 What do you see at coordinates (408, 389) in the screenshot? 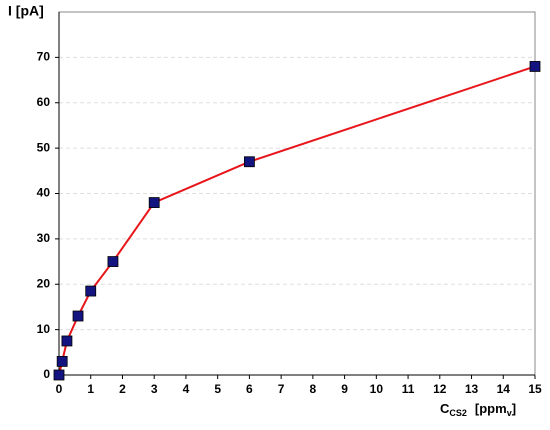
I see `x-tick-label: 11` at bounding box center [408, 389].